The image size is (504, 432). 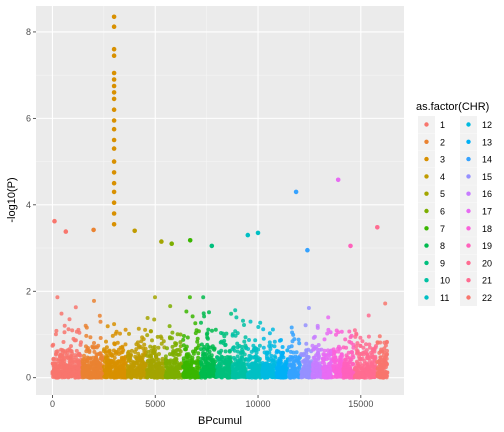 What do you see at coordinates (445, 281) in the screenshot?
I see `legend-label: 10` at bounding box center [445, 281].